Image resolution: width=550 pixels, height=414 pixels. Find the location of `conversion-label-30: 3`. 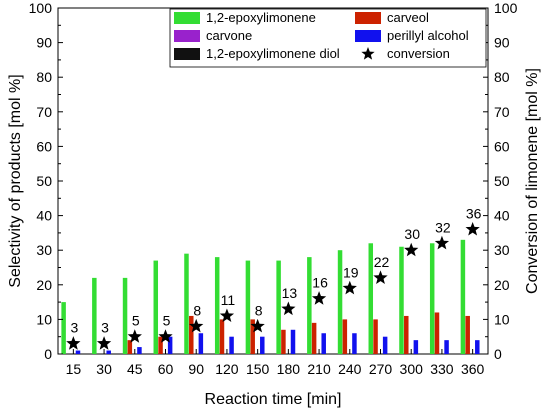

conversion-label-30: 3 is located at coordinates (105, 328).